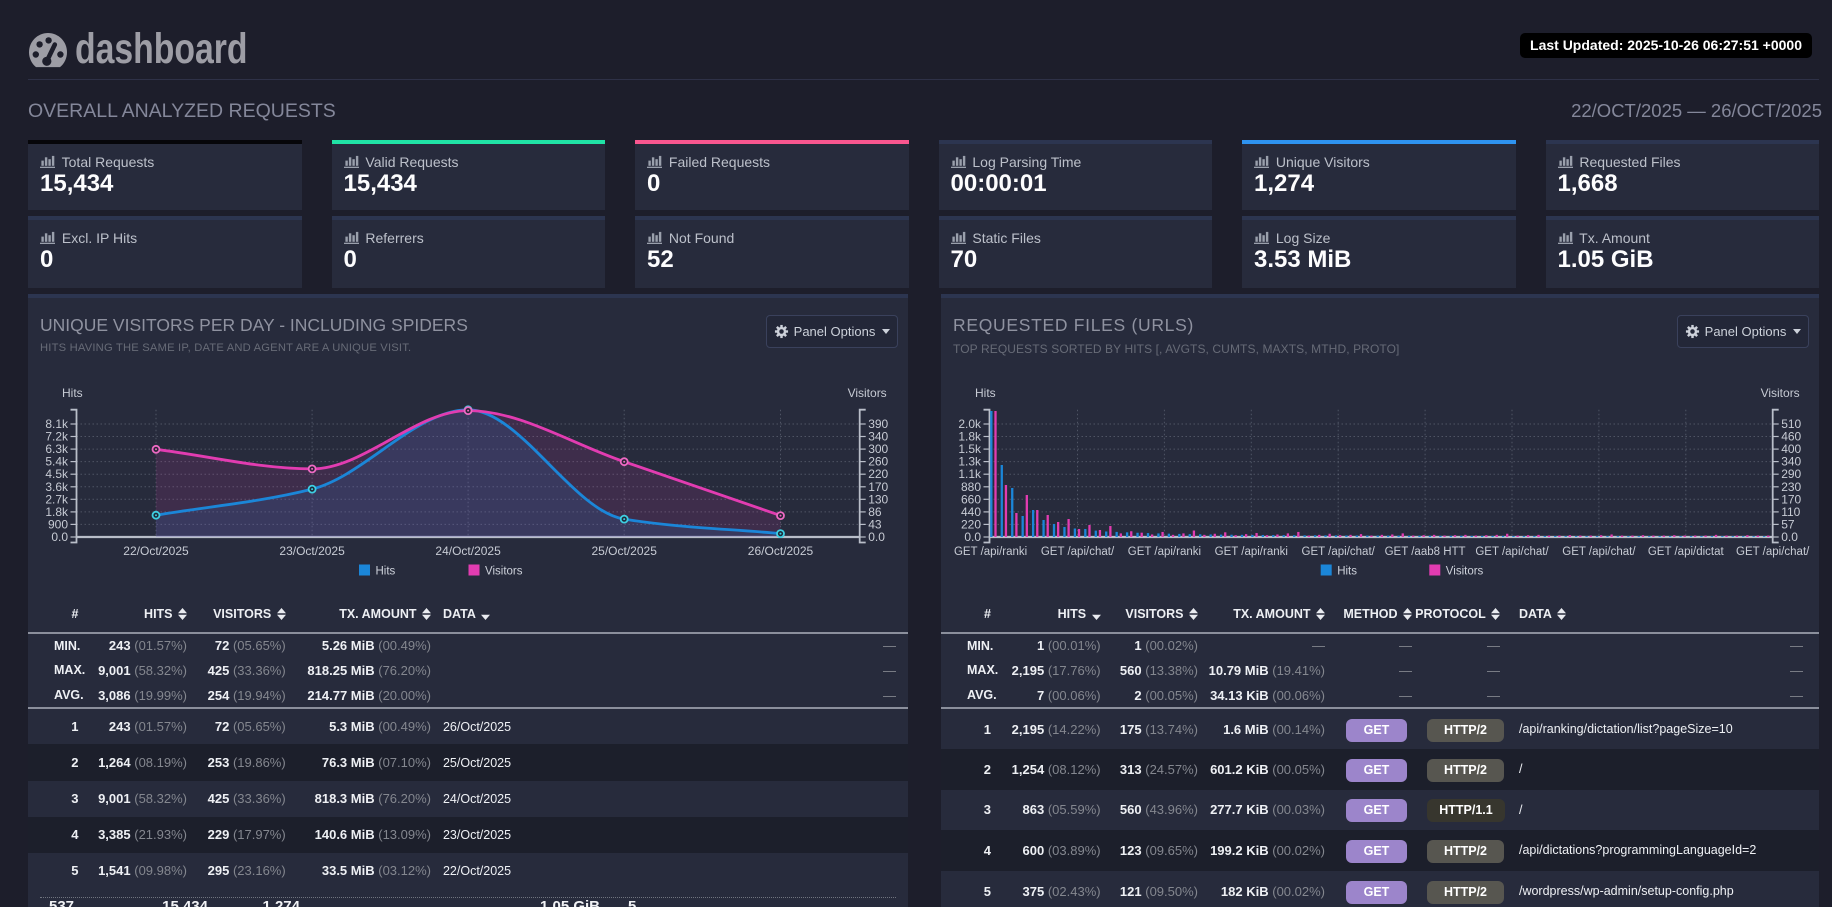  I want to click on svg-text: 24/Oct/2025, so click(468, 551).